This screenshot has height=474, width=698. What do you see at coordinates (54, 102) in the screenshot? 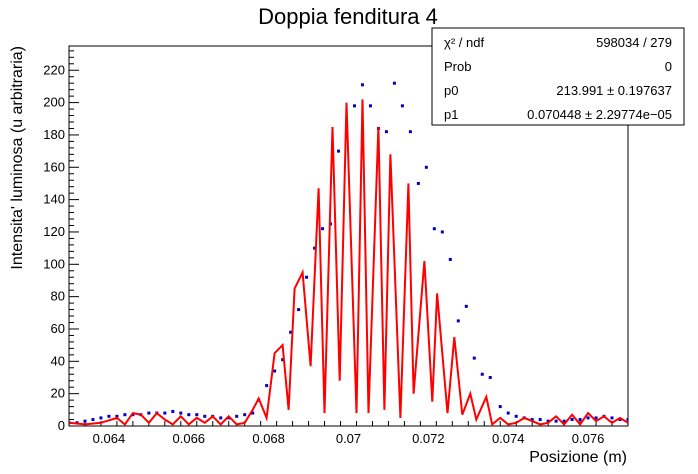
I see `y-tick-label: 200` at bounding box center [54, 102].